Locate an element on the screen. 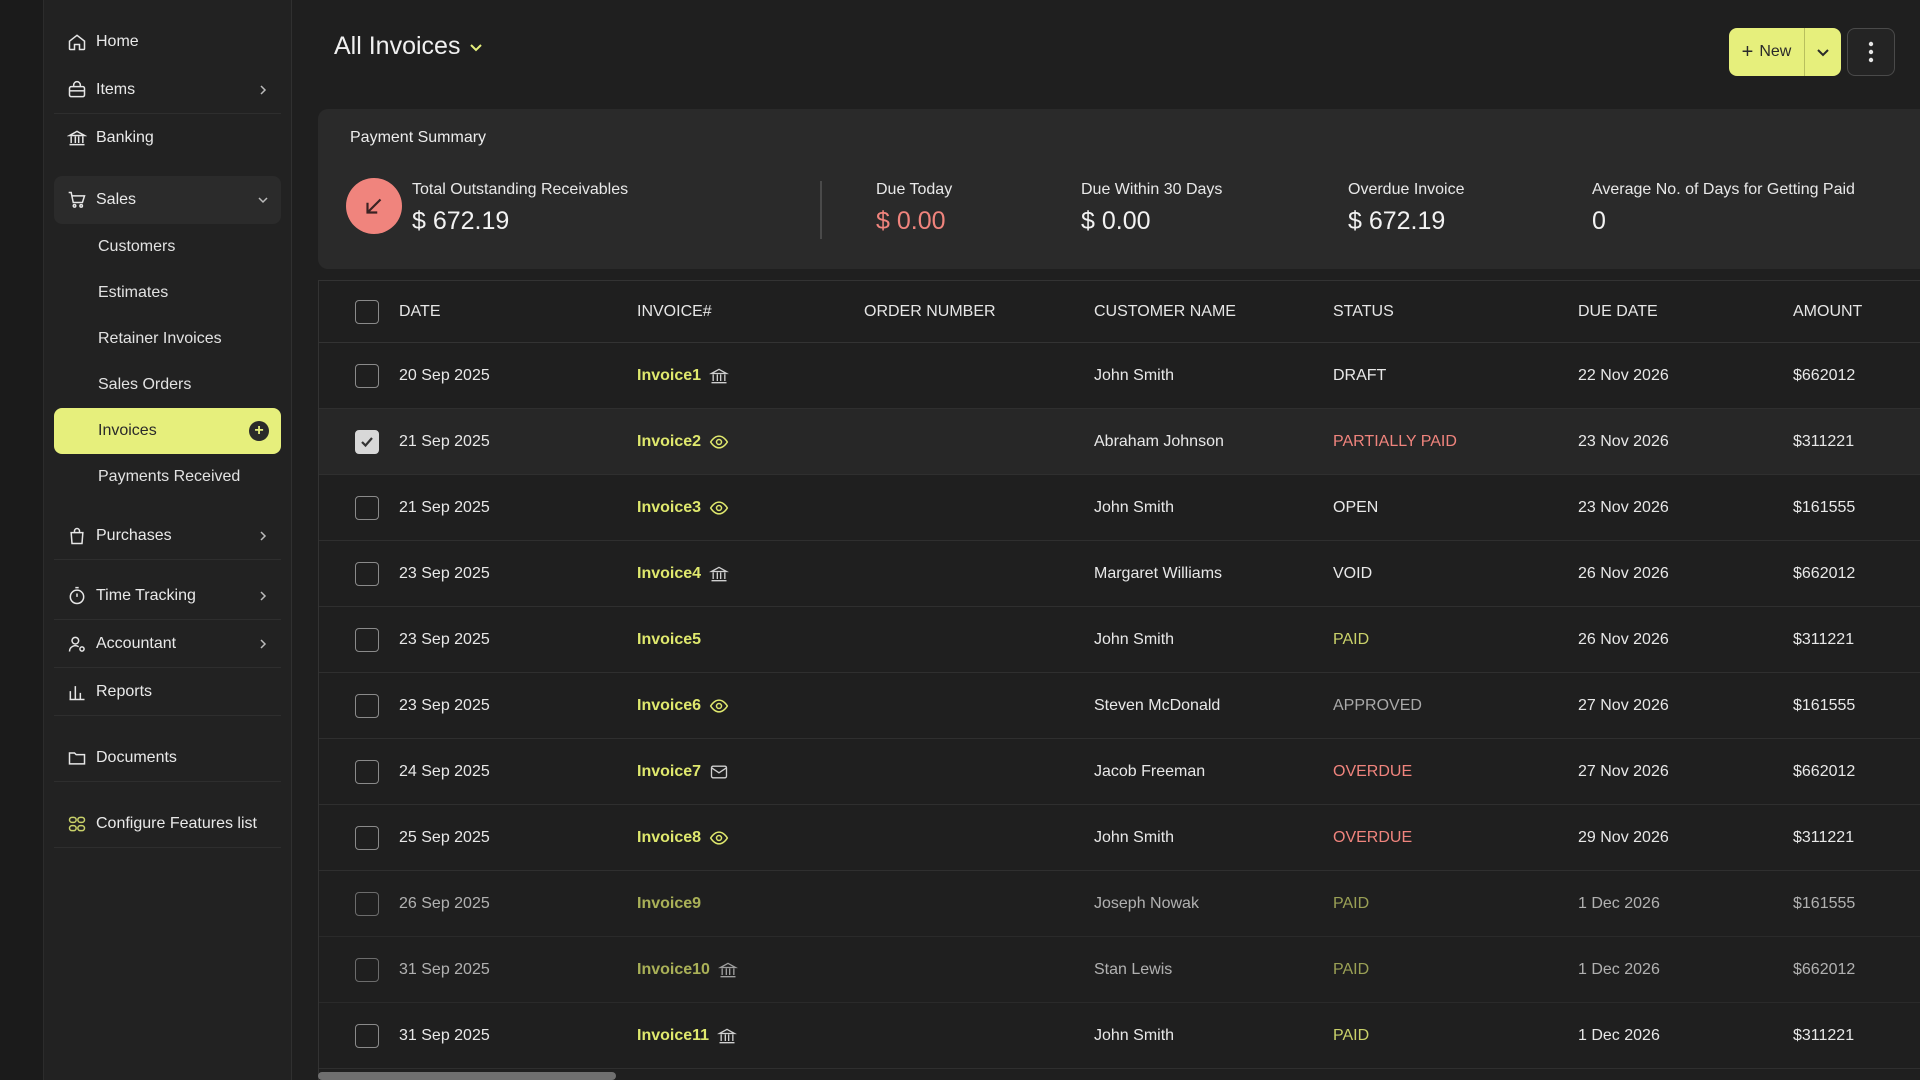 The height and width of the screenshot is (1080, 1920). new-dropdown-button is located at coordinates (1823, 52).